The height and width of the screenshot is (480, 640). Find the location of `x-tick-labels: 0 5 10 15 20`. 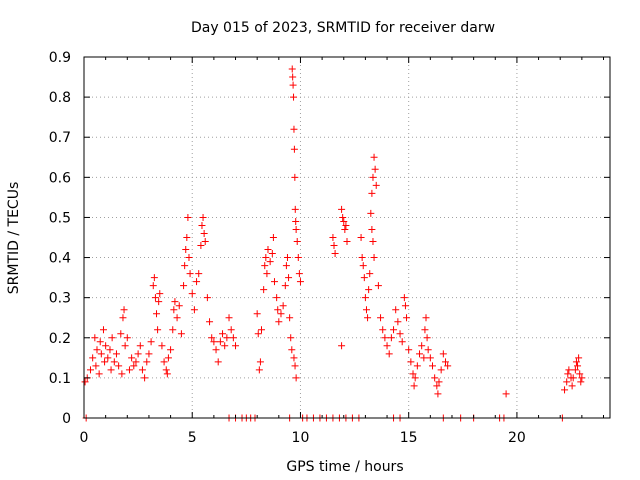

x-tick-labels: 0 5 10 15 20 is located at coordinates (303, 438).